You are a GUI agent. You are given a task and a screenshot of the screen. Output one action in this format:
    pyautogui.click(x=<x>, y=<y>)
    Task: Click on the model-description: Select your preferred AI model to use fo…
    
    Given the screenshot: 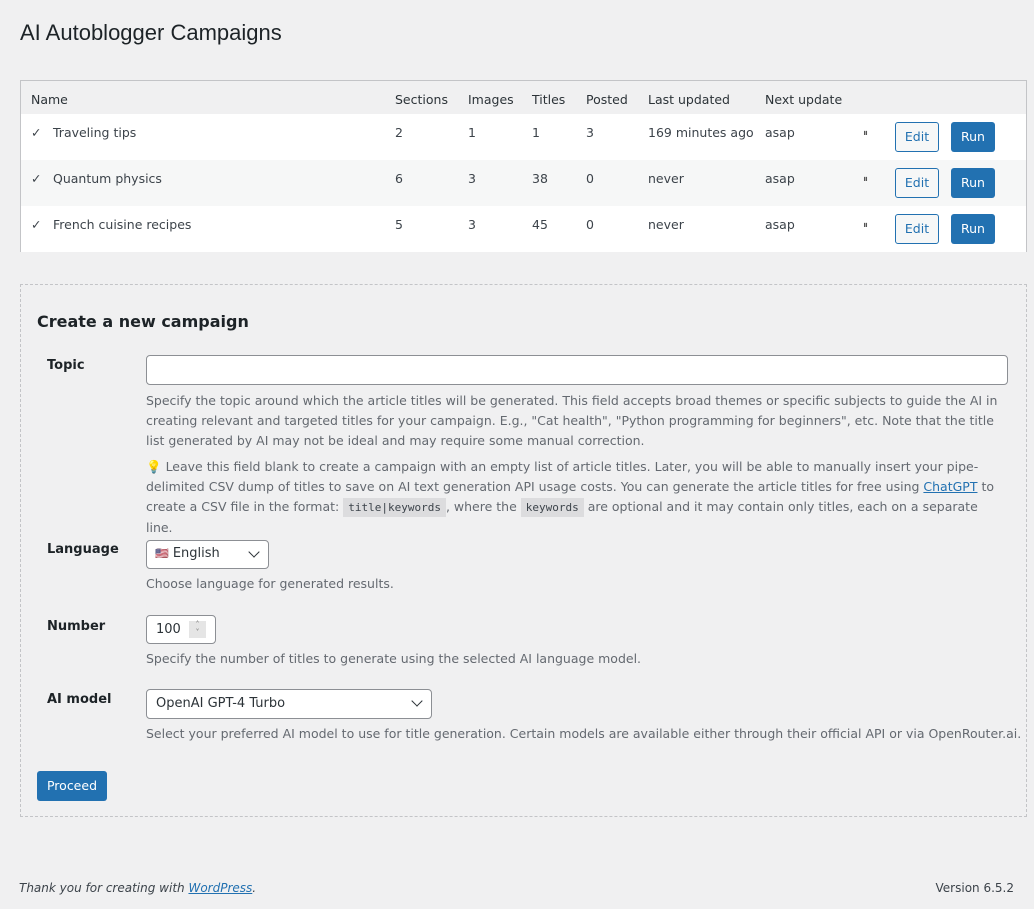 What is the action you would take?
    pyautogui.click(x=584, y=733)
    